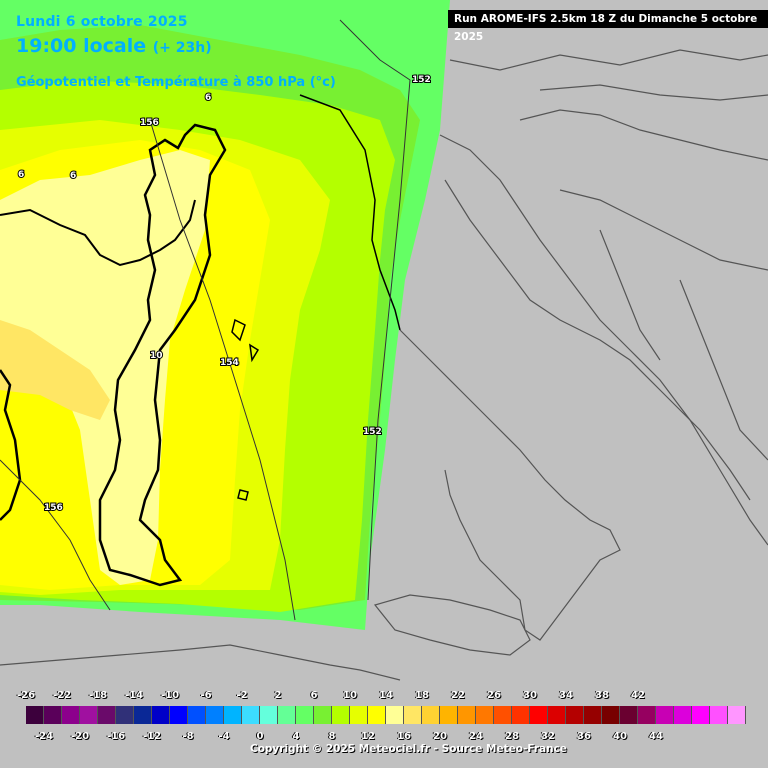  What do you see at coordinates (404, 736) in the screenshot?
I see `legend-tick-label: 16` at bounding box center [404, 736].